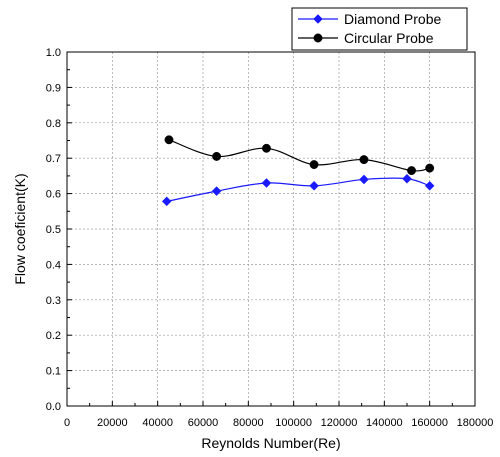 The image size is (500, 457). What do you see at coordinates (293, 423) in the screenshot?
I see `x-tick-label: 100000` at bounding box center [293, 423].